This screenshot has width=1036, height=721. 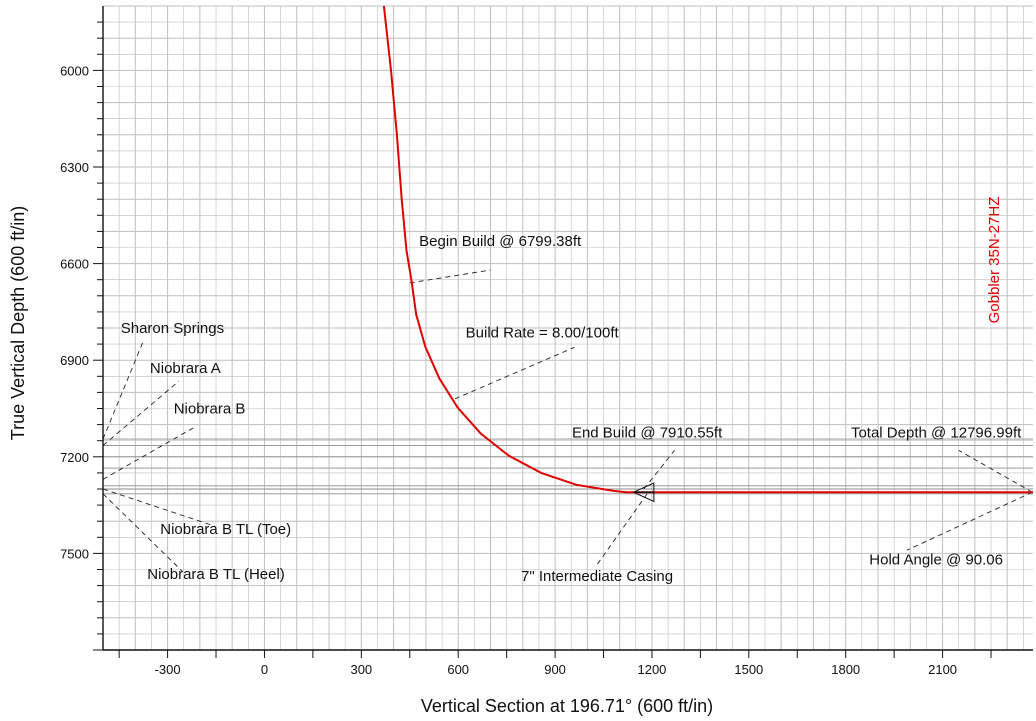 What do you see at coordinates (942, 669) in the screenshot?
I see `x-tick-label: 2100` at bounding box center [942, 669].